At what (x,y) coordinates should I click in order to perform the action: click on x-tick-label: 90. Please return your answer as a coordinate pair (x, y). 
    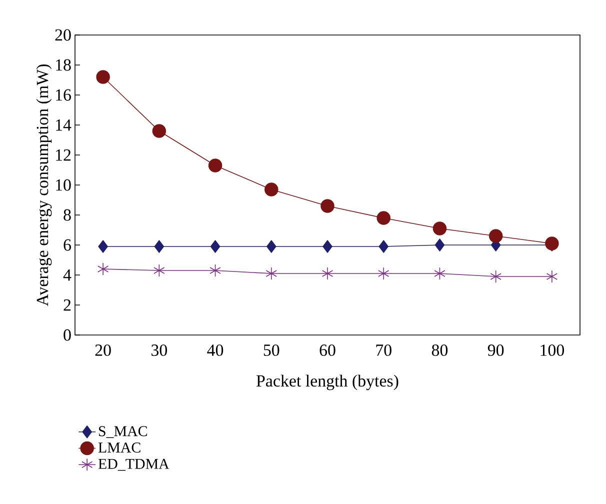
    Looking at the image, I should click on (496, 350).